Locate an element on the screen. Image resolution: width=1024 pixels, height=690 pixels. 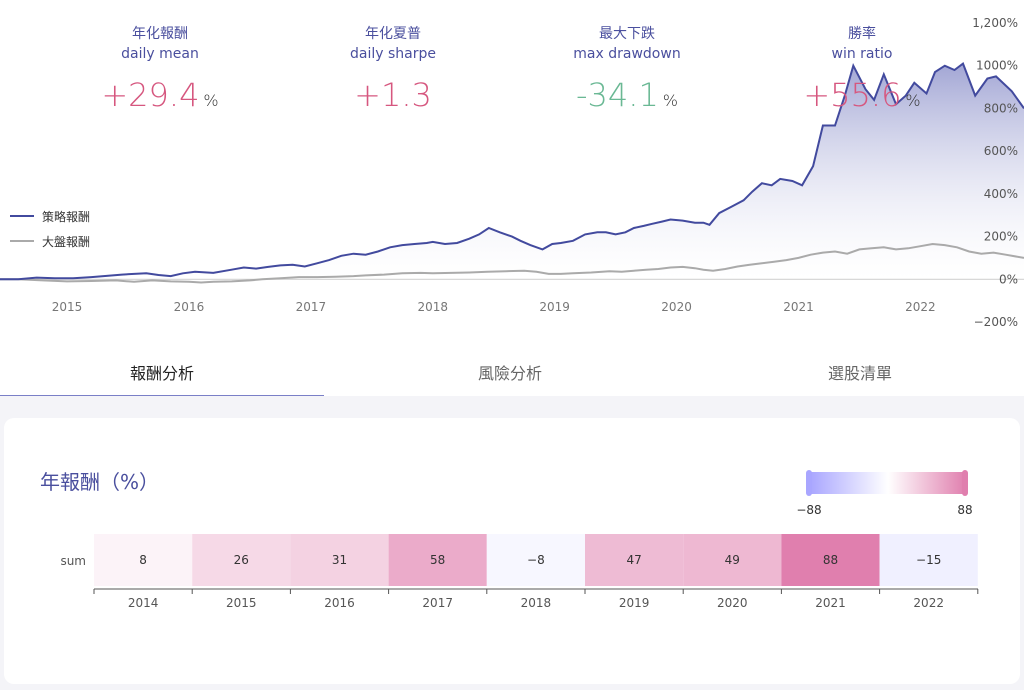
heatmap-x-label: 2022 is located at coordinates (928, 603).